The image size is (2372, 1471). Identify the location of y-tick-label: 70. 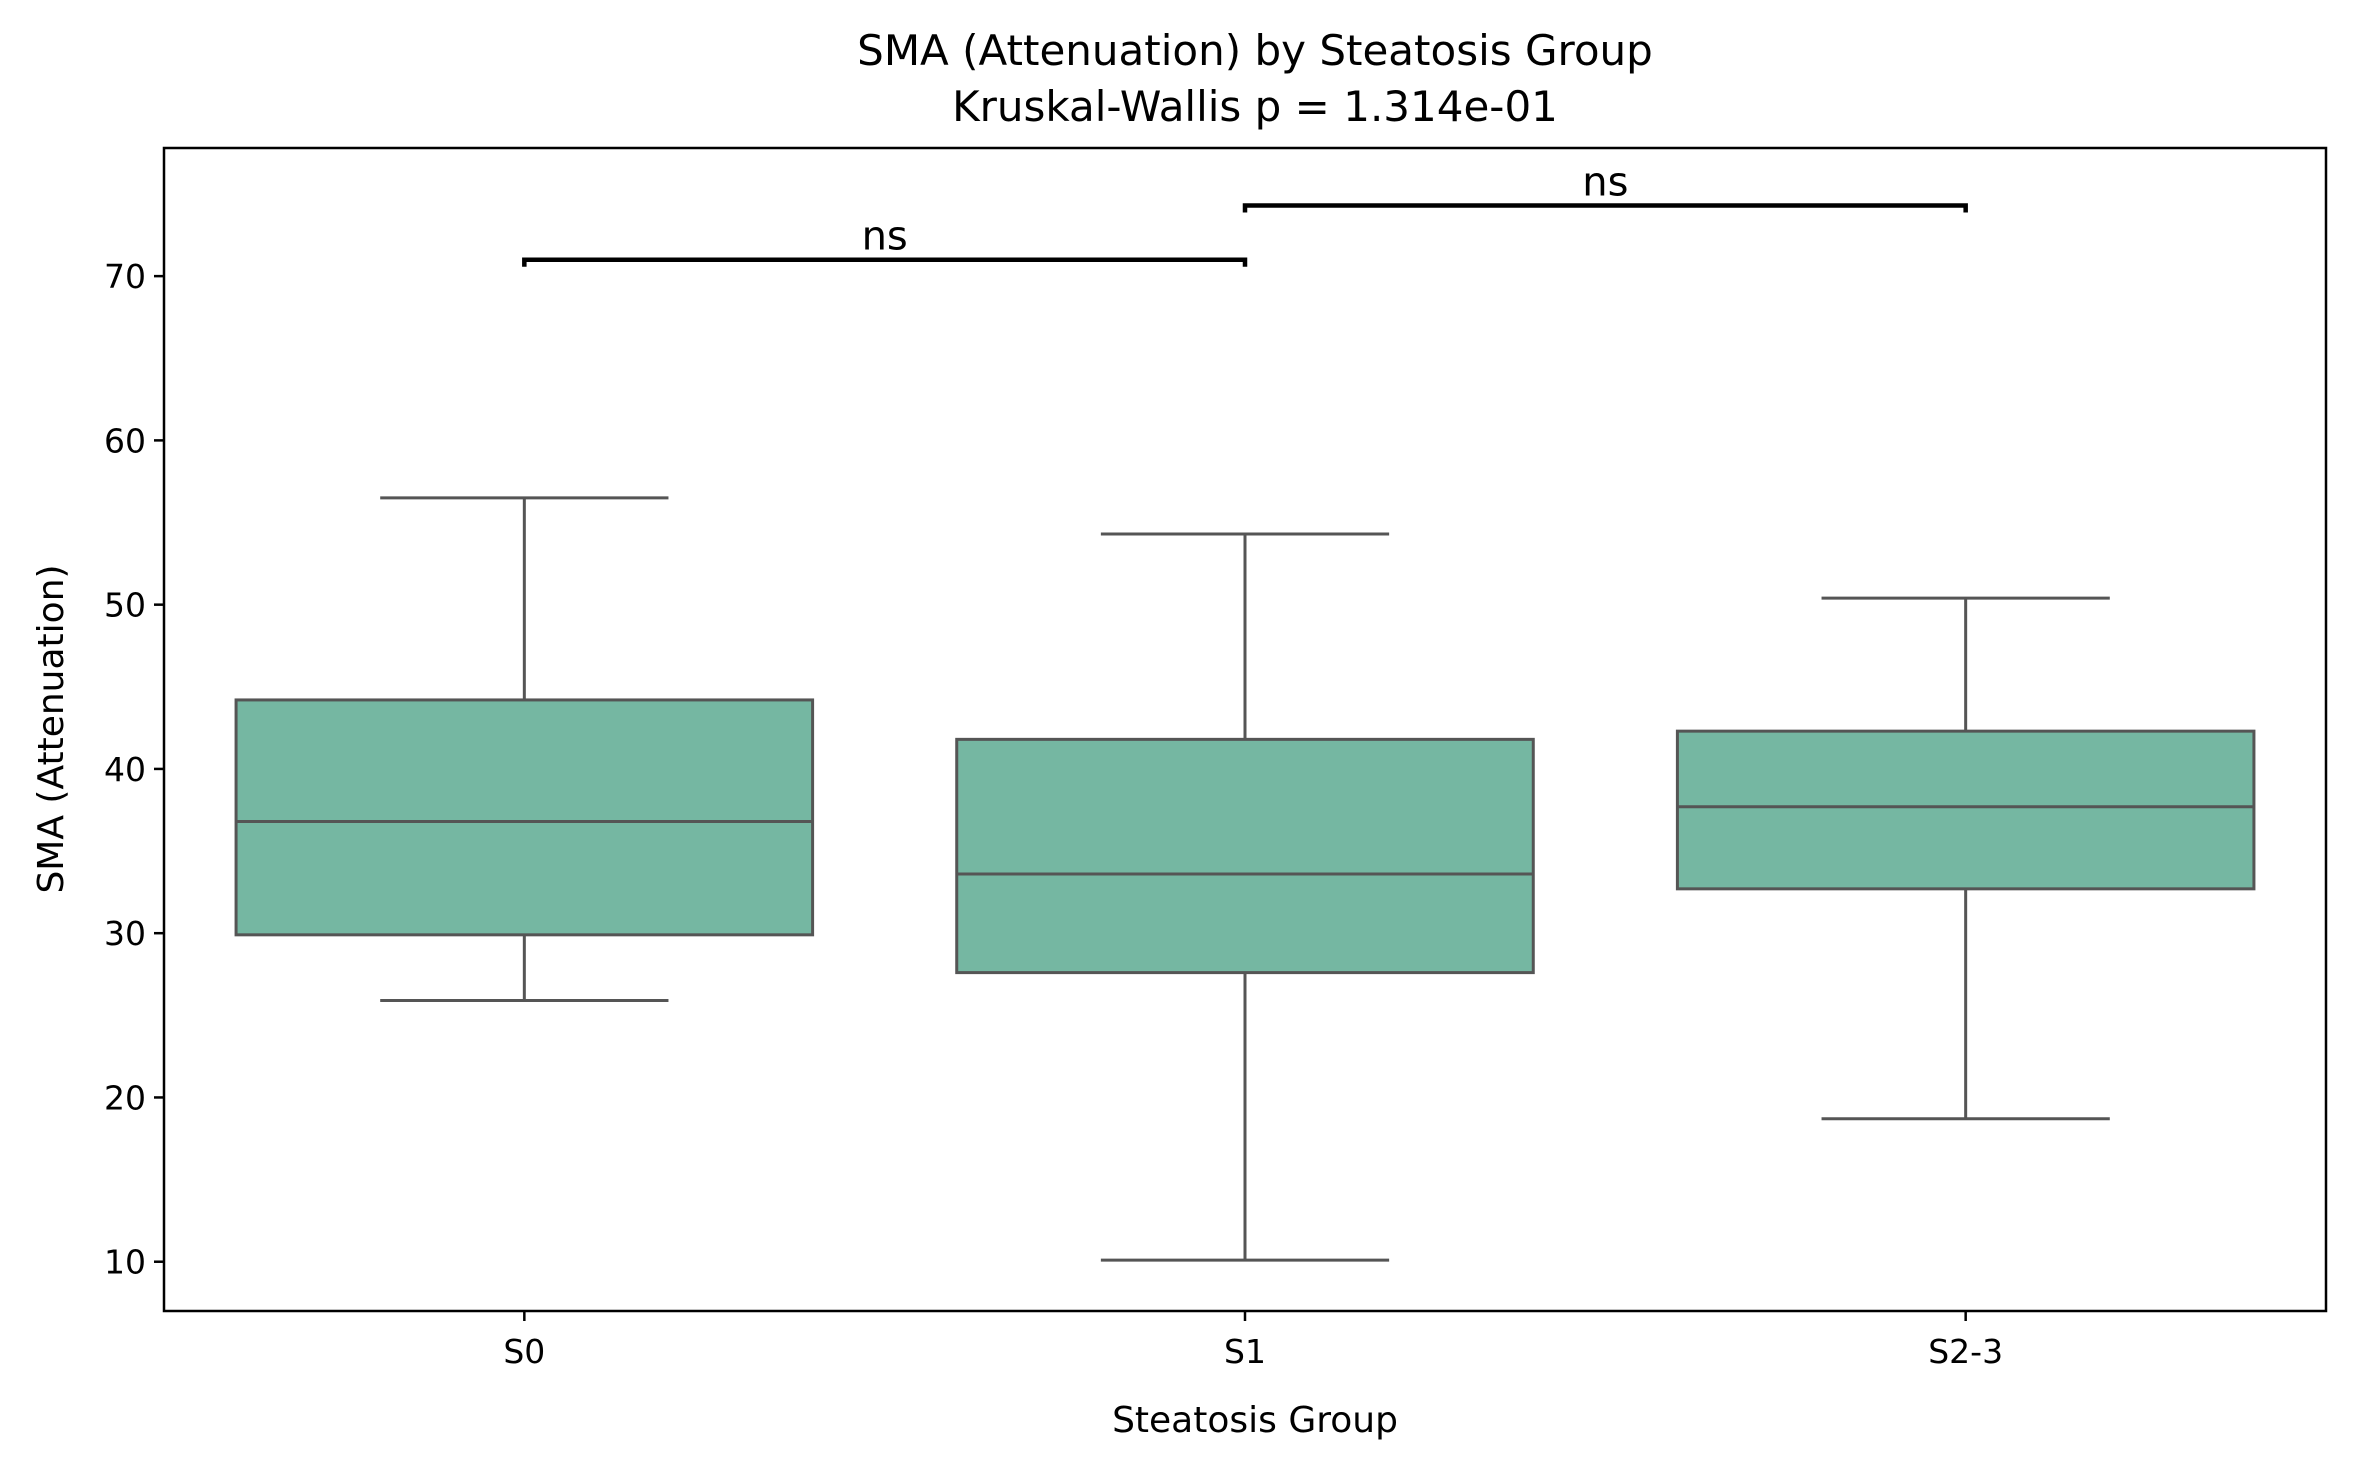
(125, 276).